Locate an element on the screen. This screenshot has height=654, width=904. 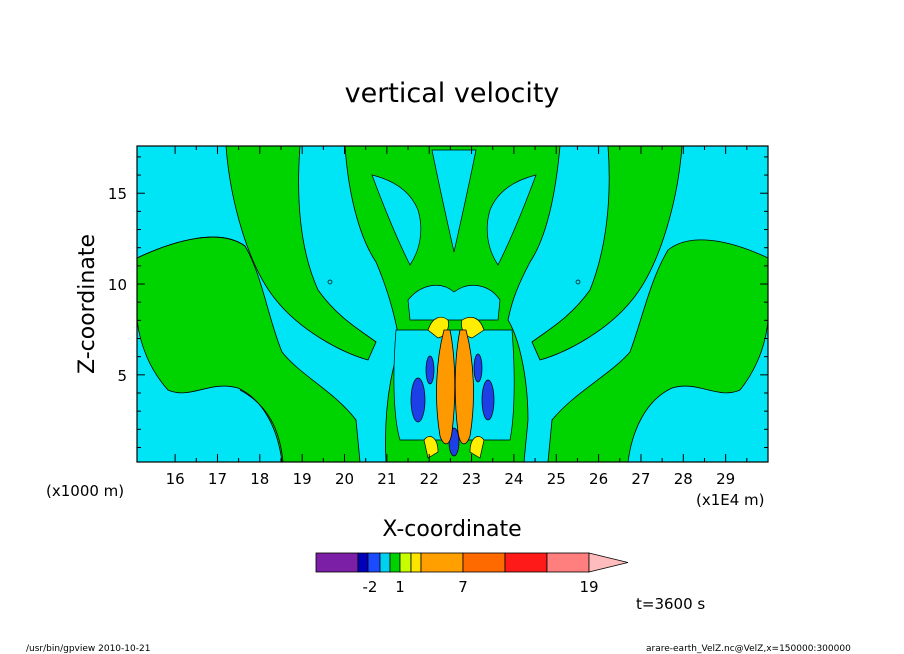
x-tick-label: 16 is located at coordinates (175, 479).